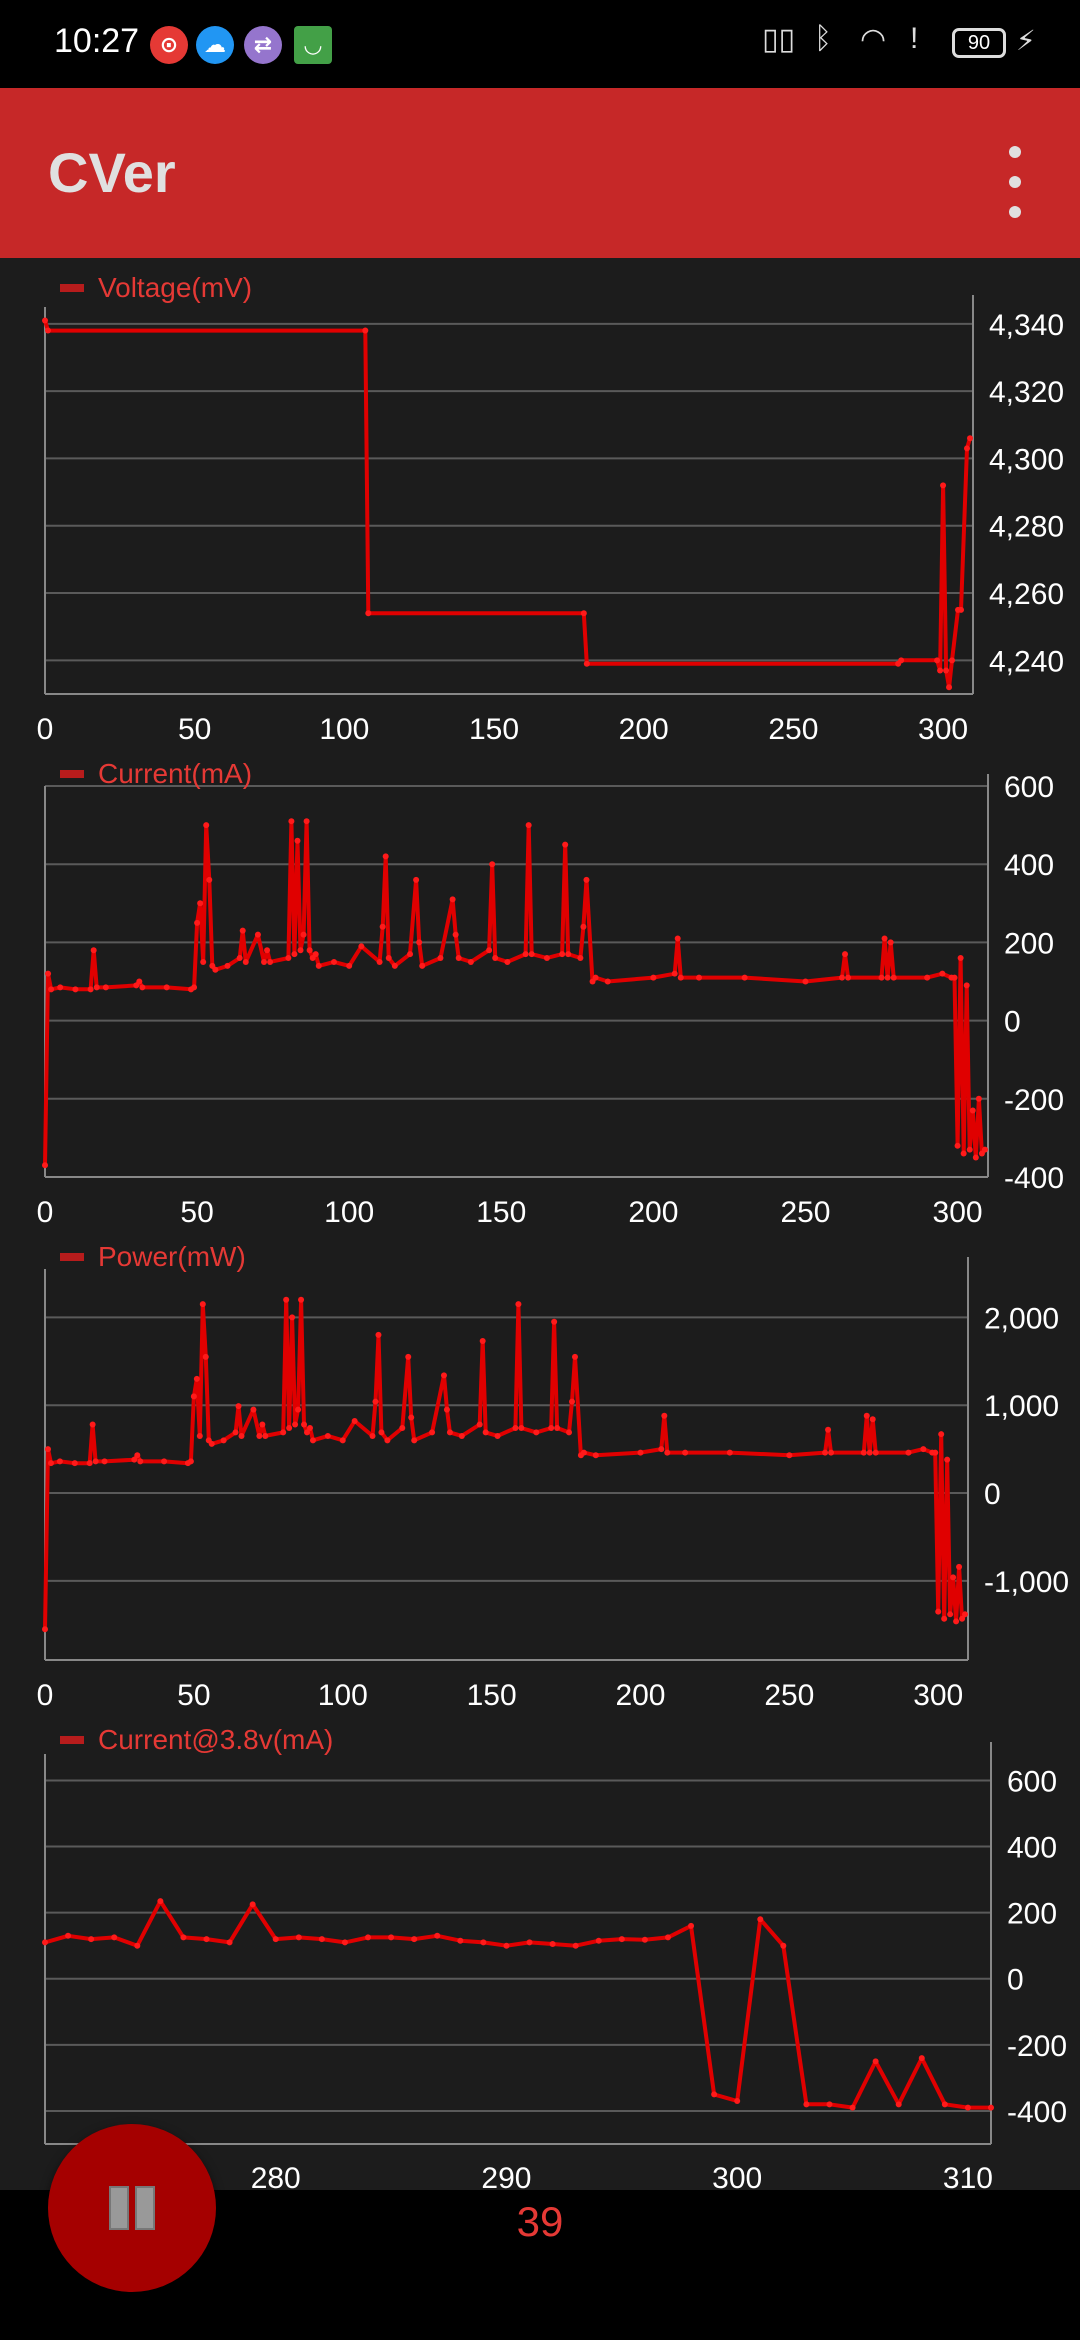 This screenshot has height=2340, width=1080. What do you see at coordinates (112, 172) in the screenshot?
I see `app-title: CVer` at bounding box center [112, 172].